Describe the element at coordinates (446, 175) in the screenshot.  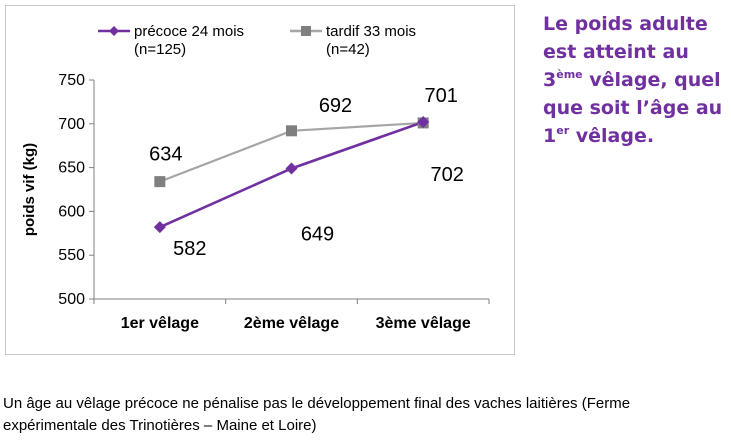
I see `series-0-data-label: 702` at that location.